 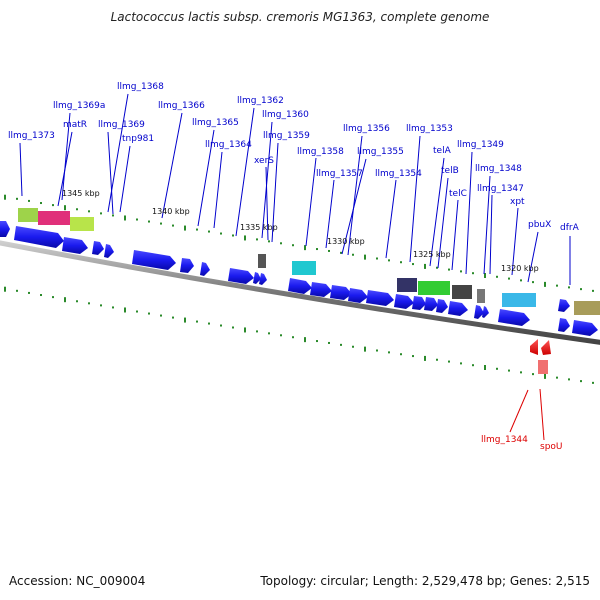 What do you see at coordinates (504, 440) in the screenshot?
I see `gene-label-llmg_1344: llmg_1344` at bounding box center [504, 440].